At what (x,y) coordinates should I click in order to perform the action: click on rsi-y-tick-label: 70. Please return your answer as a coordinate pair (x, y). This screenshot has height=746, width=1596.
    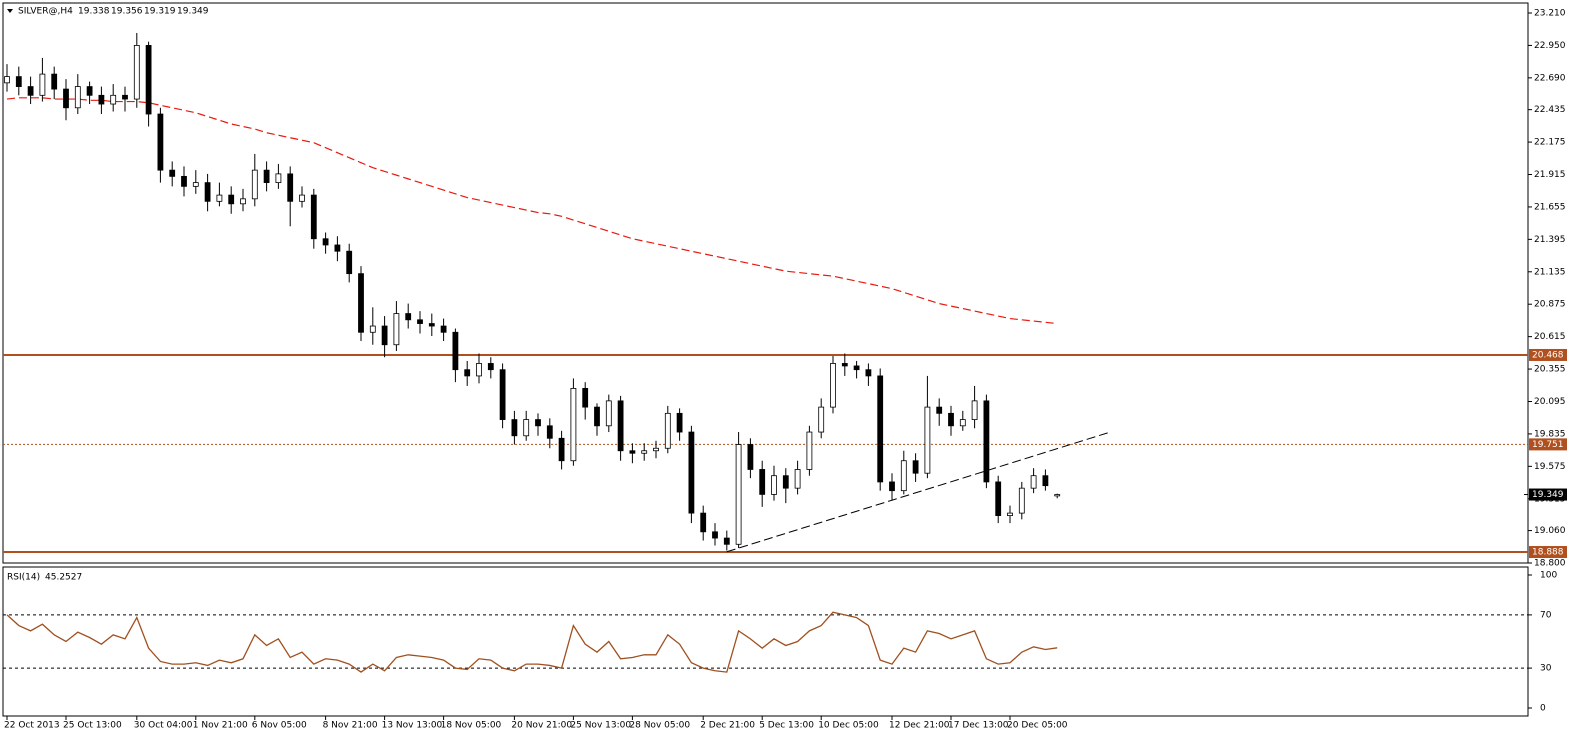
    Looking at the image, I should click on (1546, 615).